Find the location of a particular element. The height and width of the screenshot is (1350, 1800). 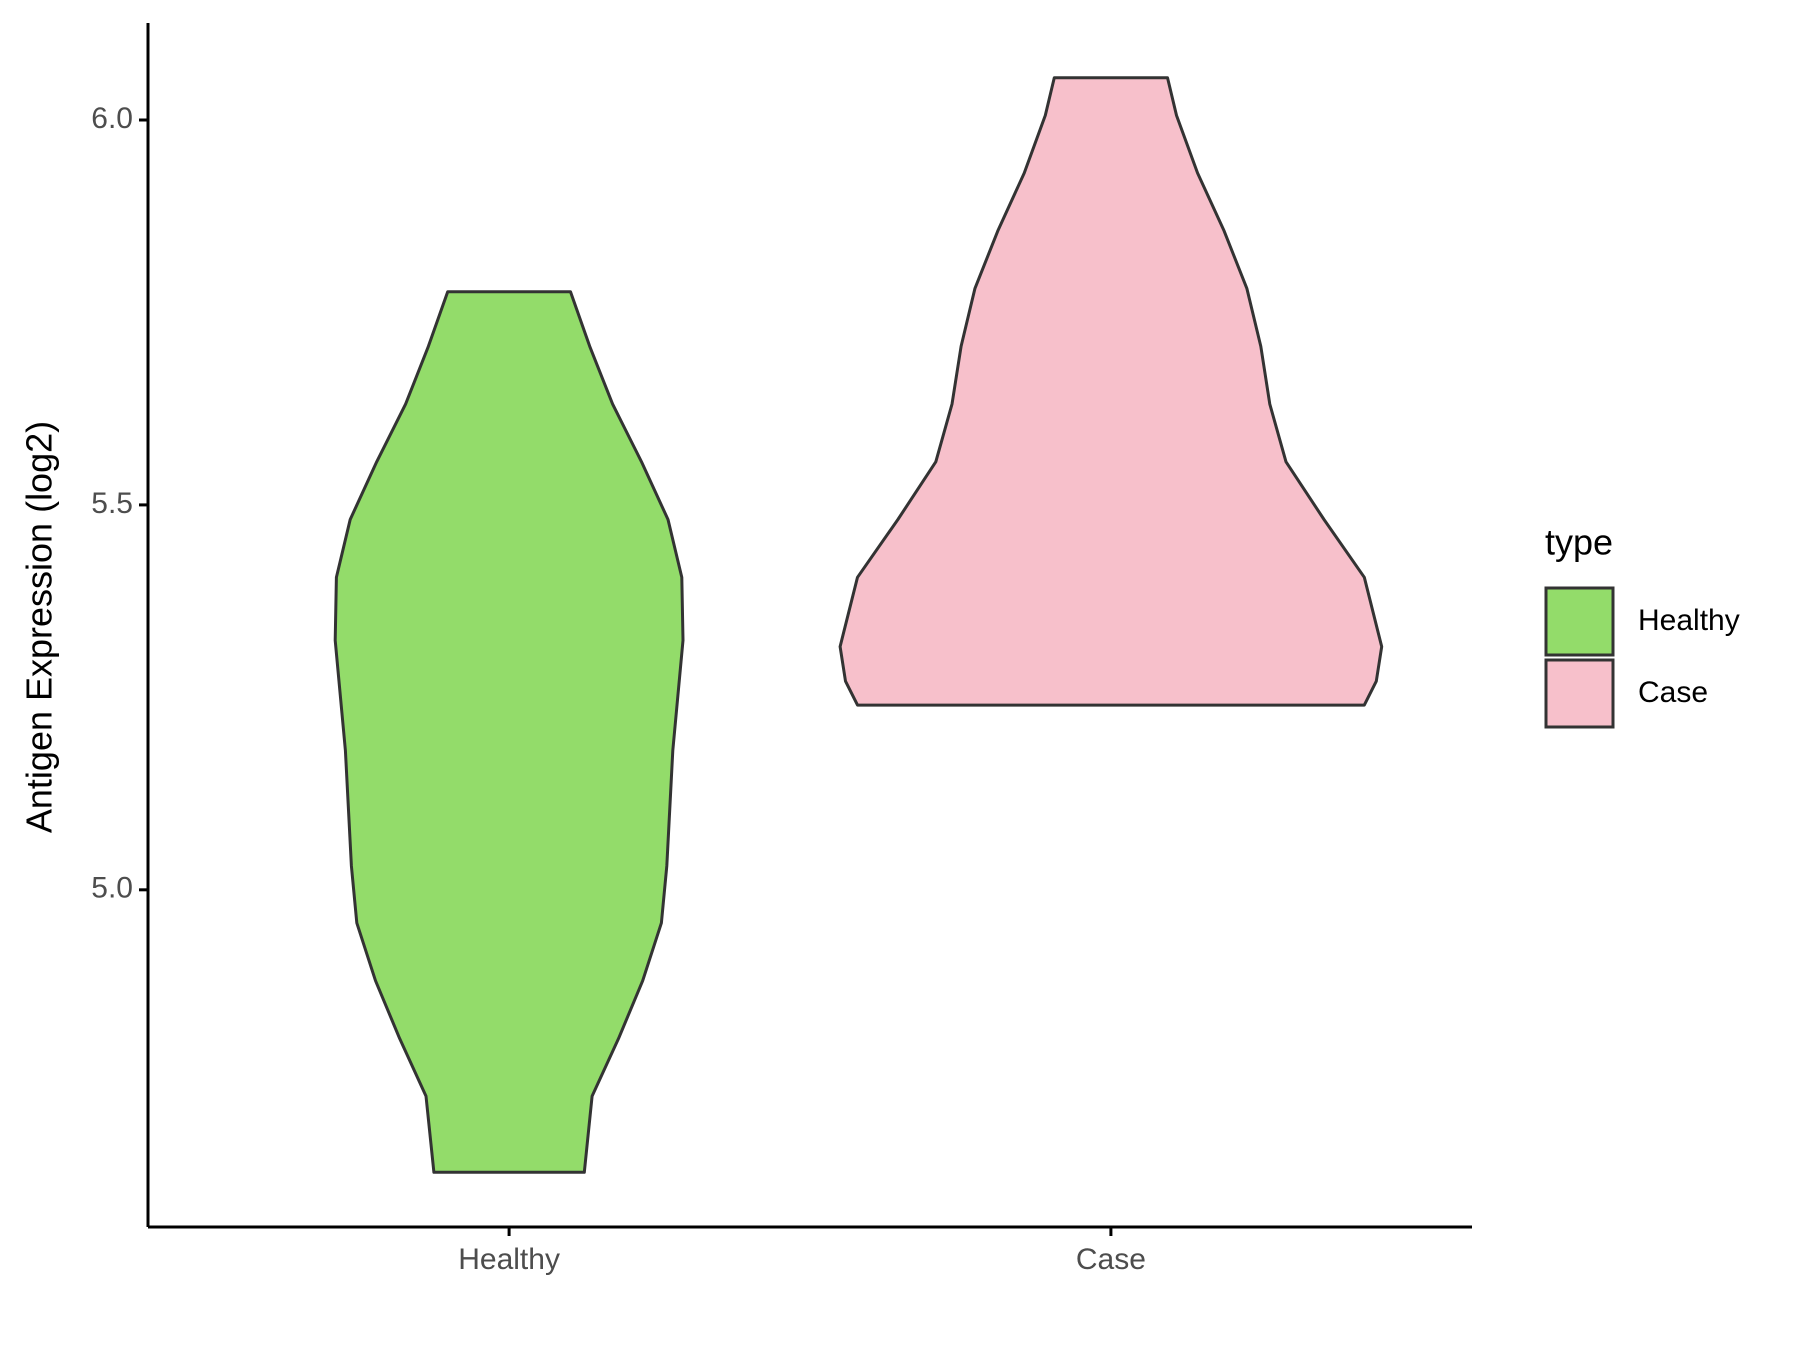

legend-label: Case is located at coordinates (1673, 692).